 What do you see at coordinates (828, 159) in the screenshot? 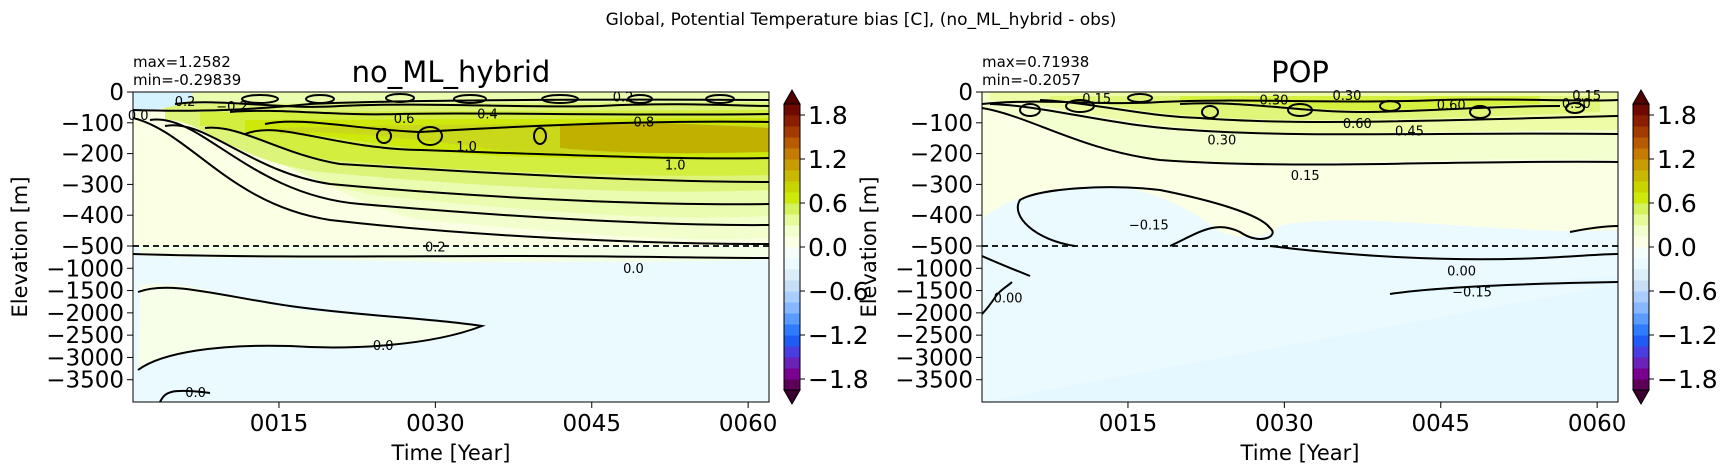
I see `colorbar-tick-label: 1.2` at bounding box center [828, 159].